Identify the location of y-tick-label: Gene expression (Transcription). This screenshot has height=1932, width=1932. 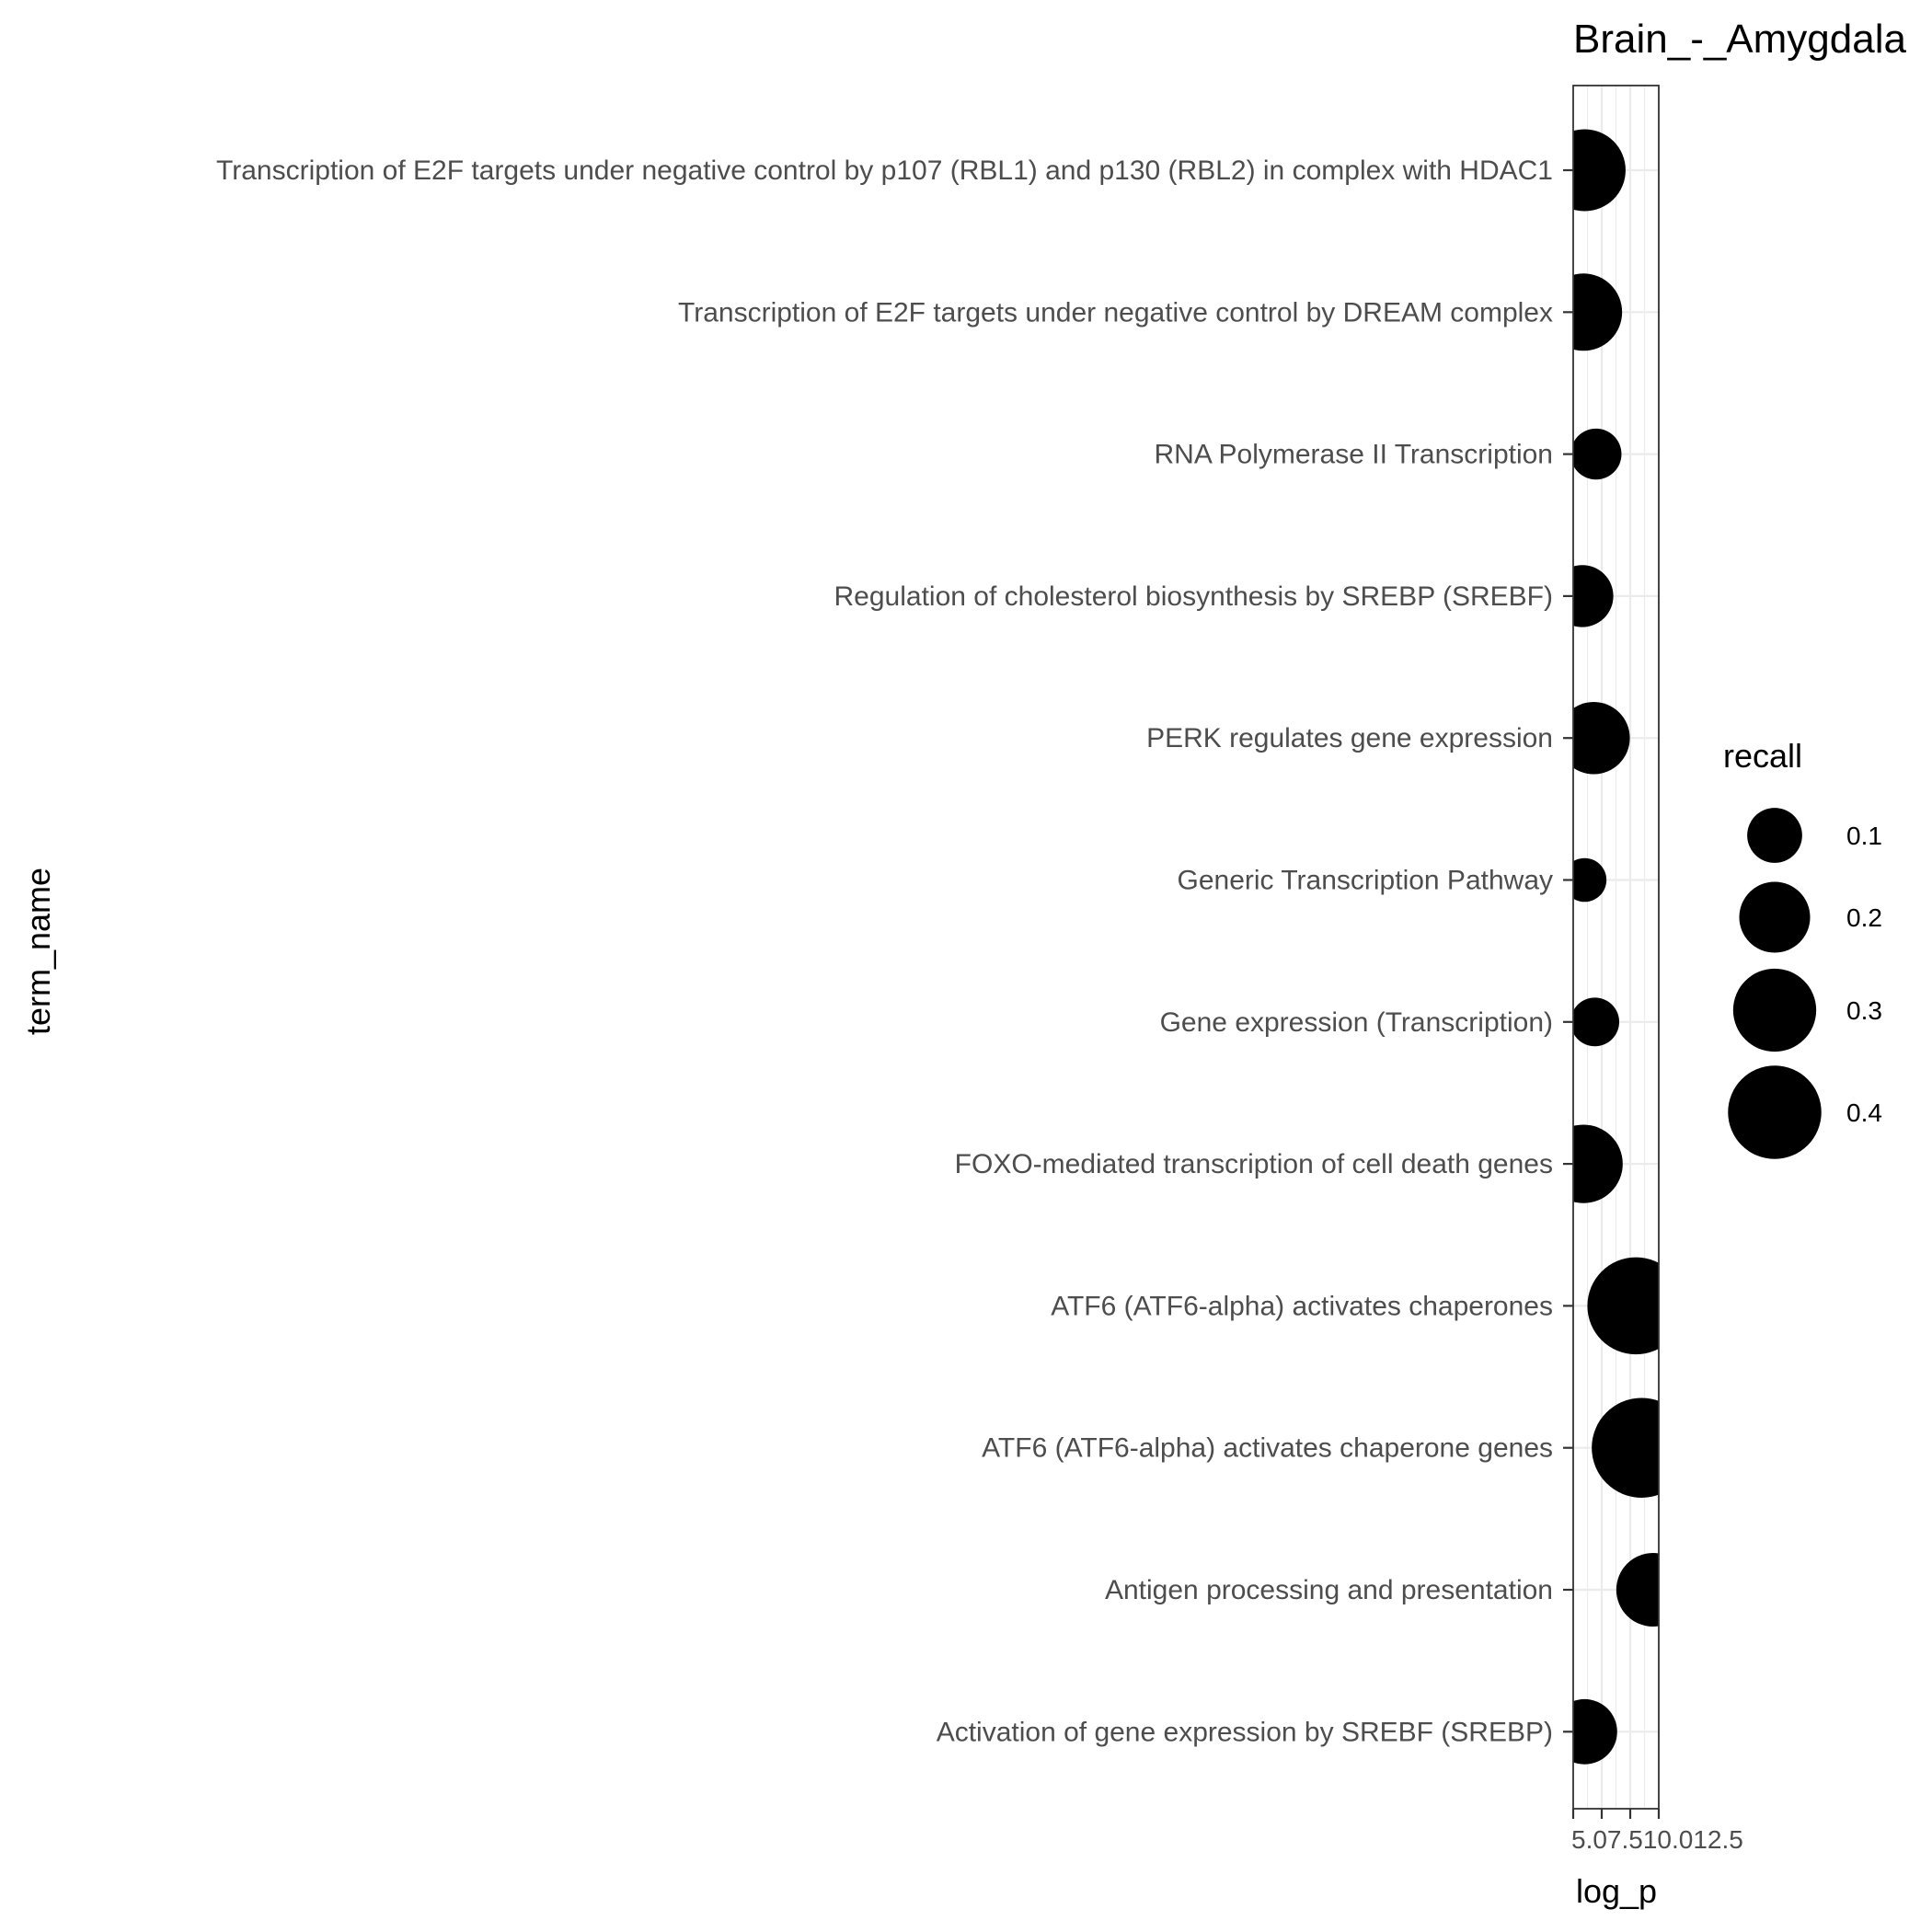
(1356, 1022).